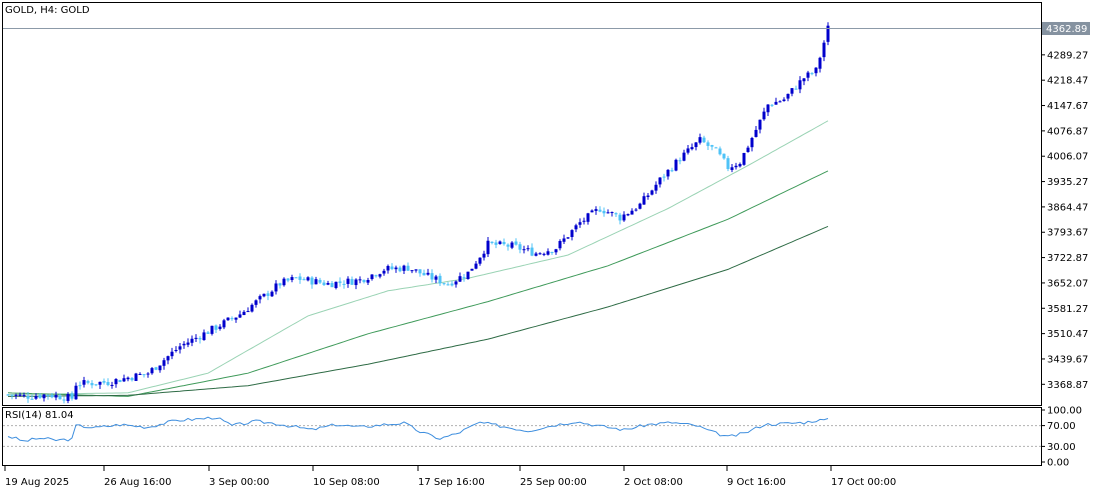 The height and width of the screenshot is (493, 1100). I want to click on time-axis-label: 17 Oct 00:00, so click(863, 482).